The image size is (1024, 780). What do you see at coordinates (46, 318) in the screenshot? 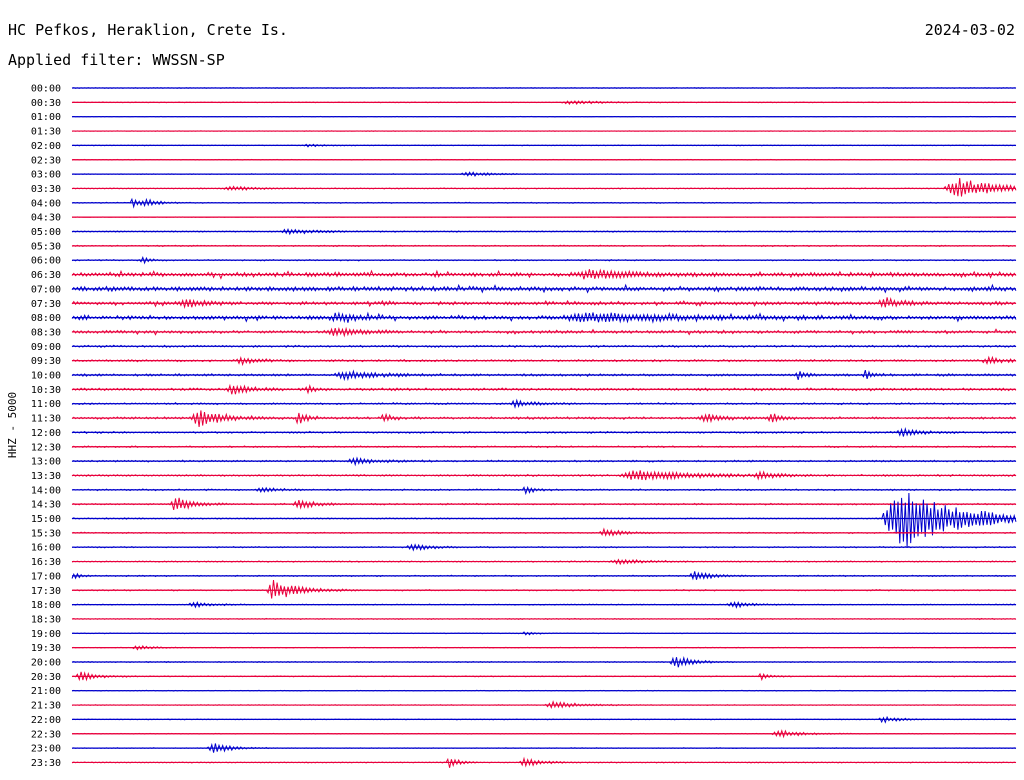
I see `time-label: 08:00` at bounding box center [46, 318].